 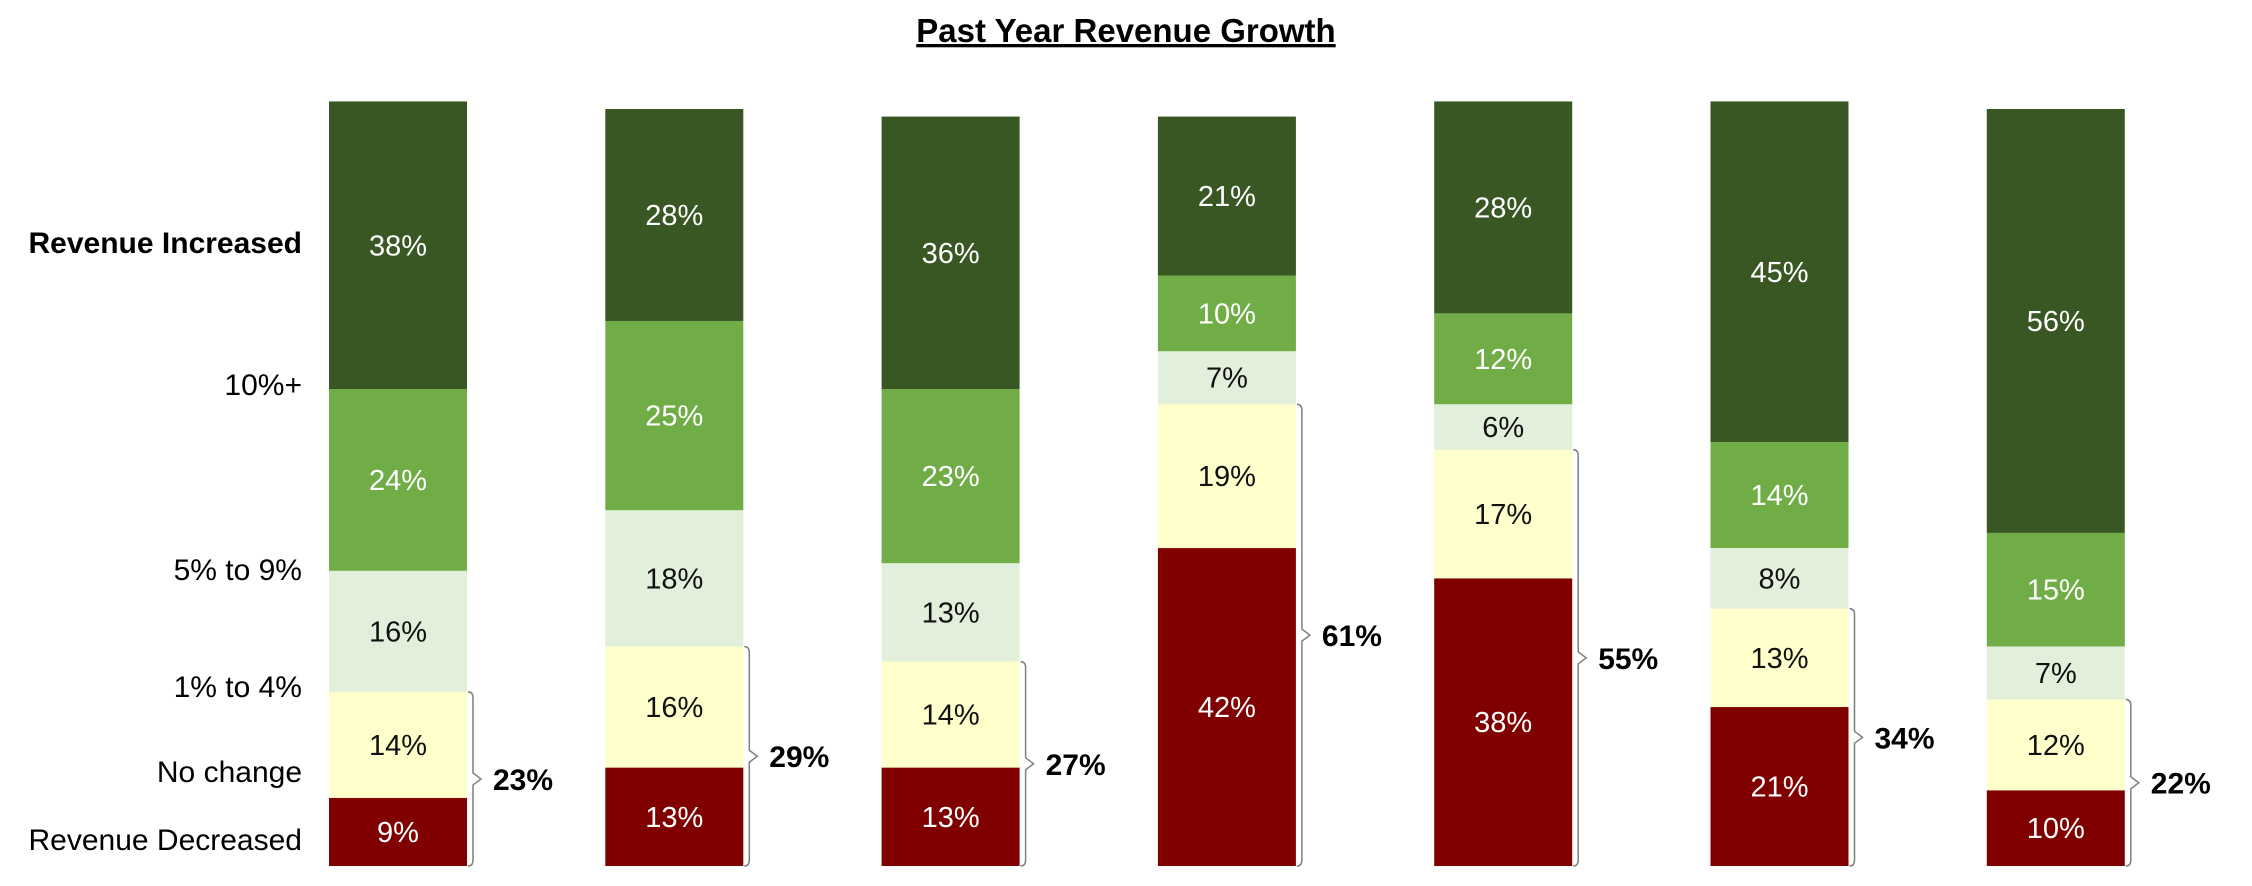 I want to click on segment-value-label: 23%, so click(x=951, y=477).